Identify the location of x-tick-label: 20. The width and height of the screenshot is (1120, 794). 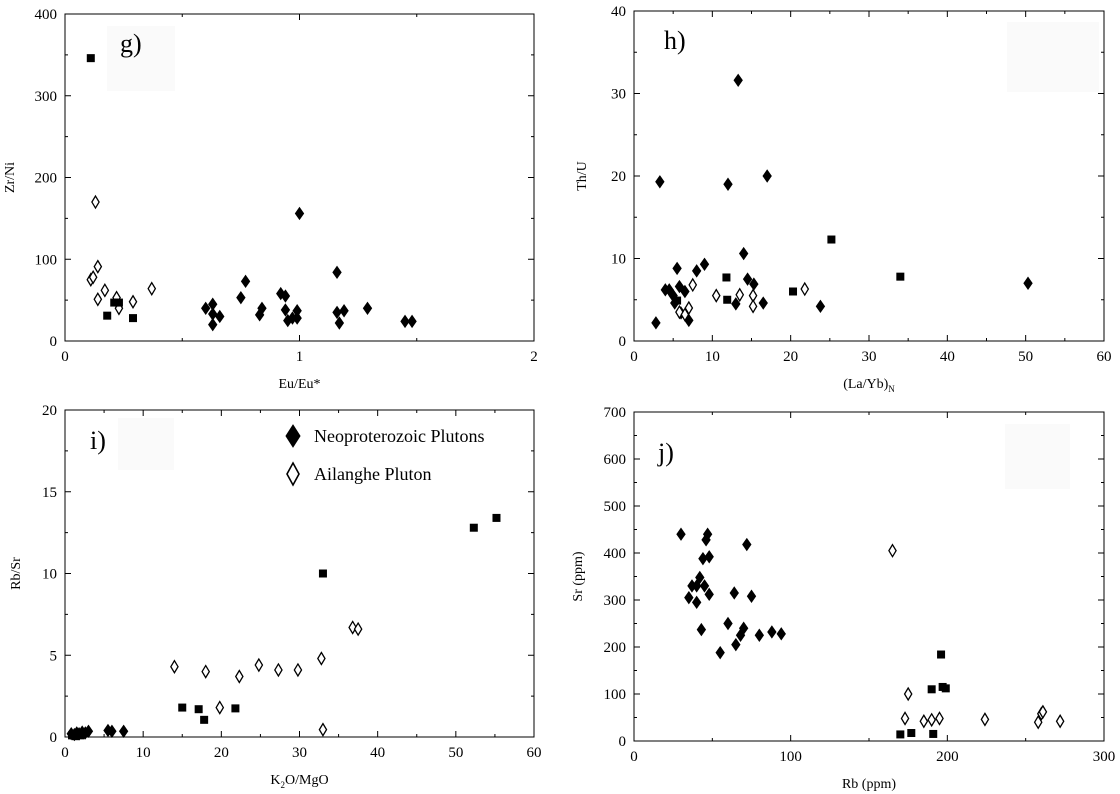
(221, 753).